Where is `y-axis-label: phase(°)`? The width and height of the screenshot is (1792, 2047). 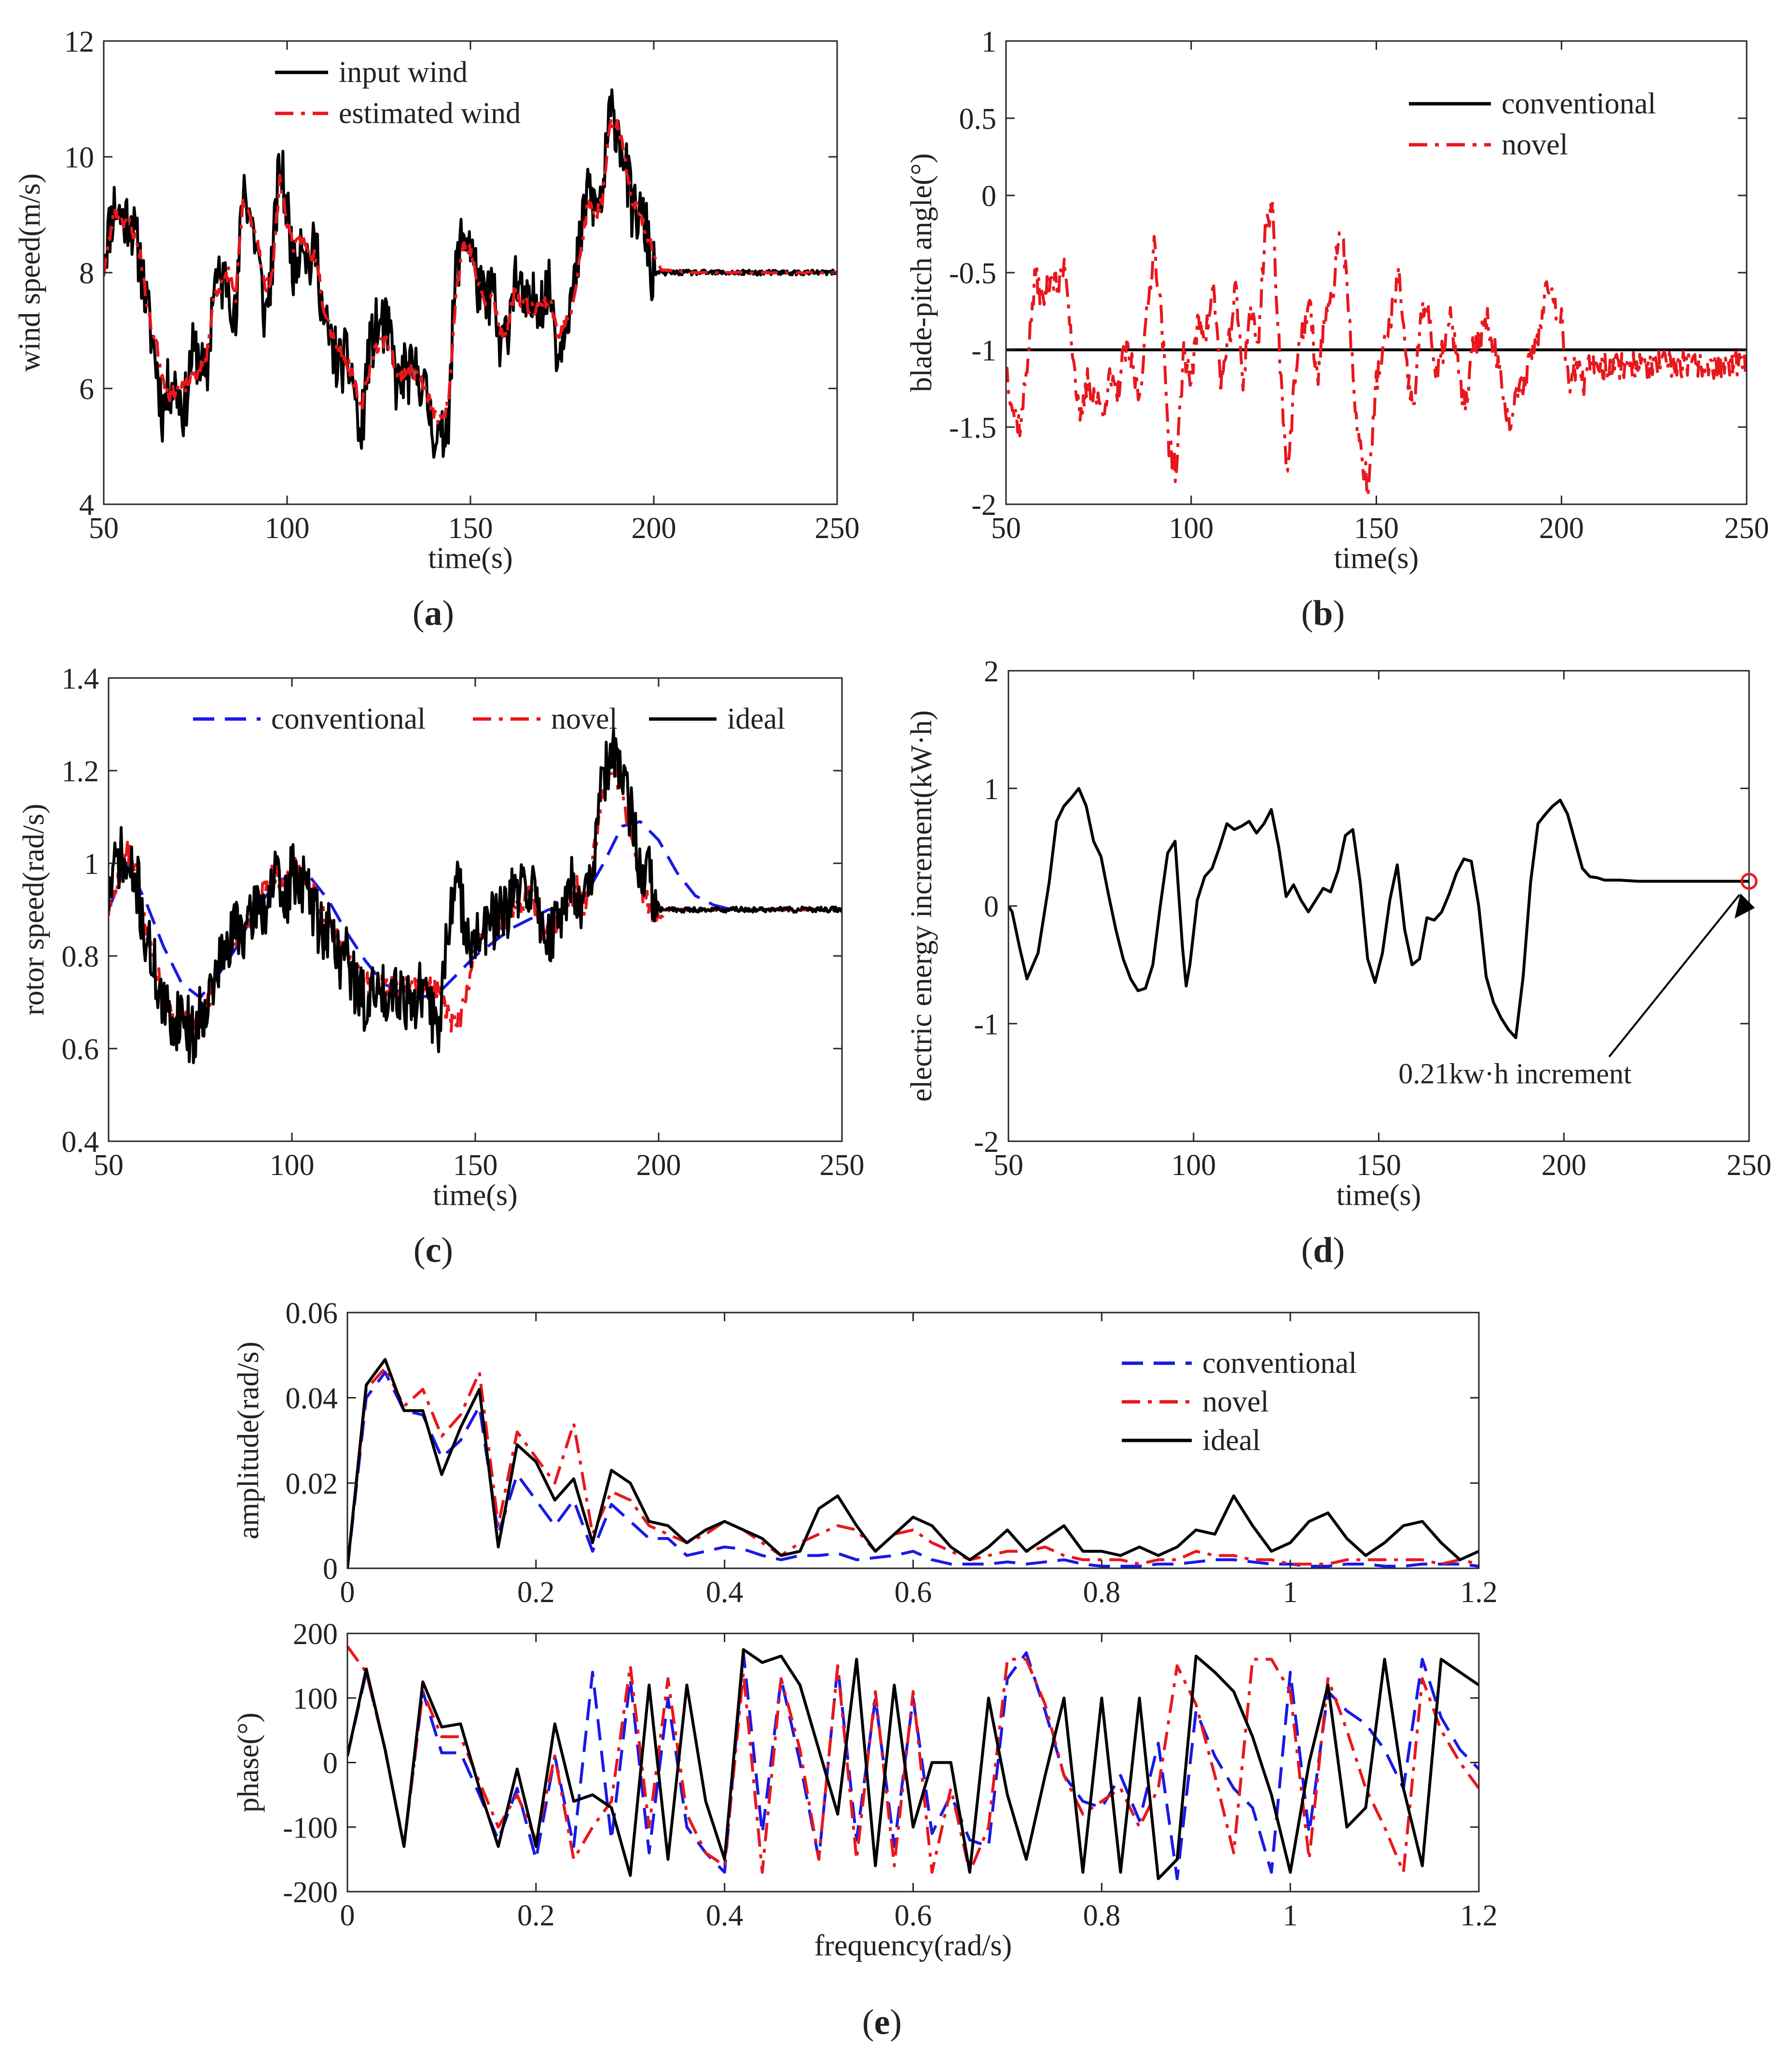
y-axis-label: phase(°) is located at coordinates (248, 1762).